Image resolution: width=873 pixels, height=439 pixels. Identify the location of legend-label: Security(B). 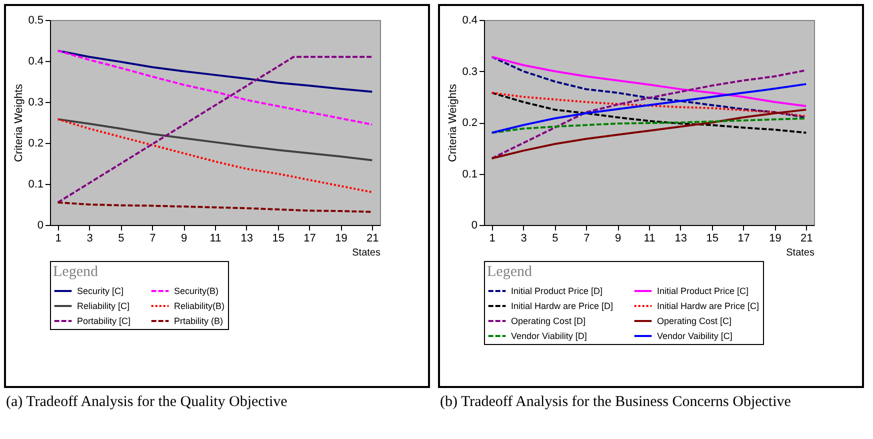
(196, 291).